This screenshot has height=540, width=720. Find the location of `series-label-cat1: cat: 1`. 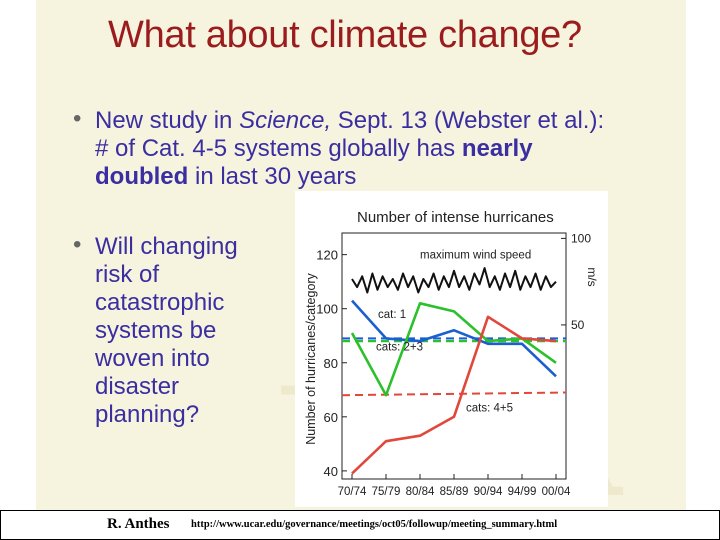

series-label-cat1: cat: 1 is located at coordinates (392, 315).